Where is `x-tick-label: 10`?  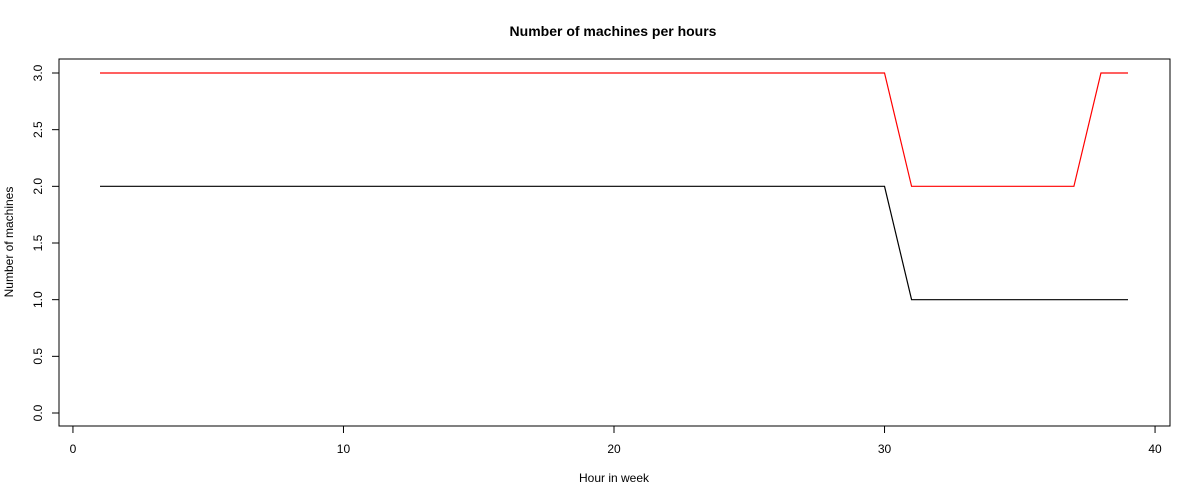
x-tick-label: 10 is located at coordinates (344, 449).